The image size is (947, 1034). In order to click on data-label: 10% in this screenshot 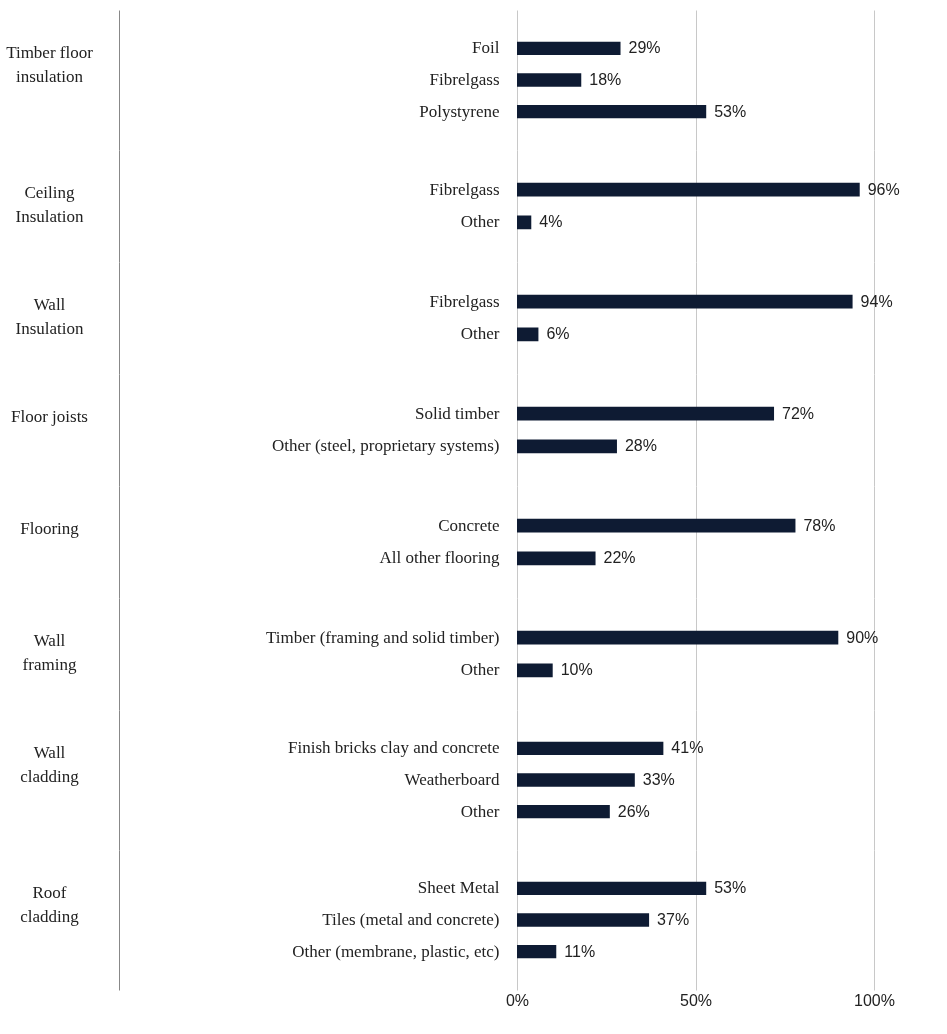, I will do `click(576, 670)`.